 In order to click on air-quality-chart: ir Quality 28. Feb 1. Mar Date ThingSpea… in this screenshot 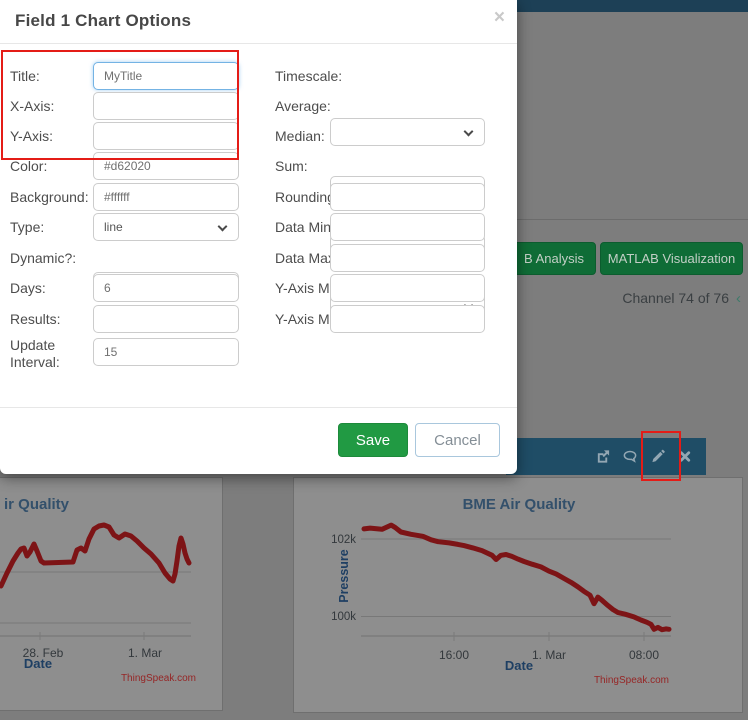, I will do `click(98, 590)`.